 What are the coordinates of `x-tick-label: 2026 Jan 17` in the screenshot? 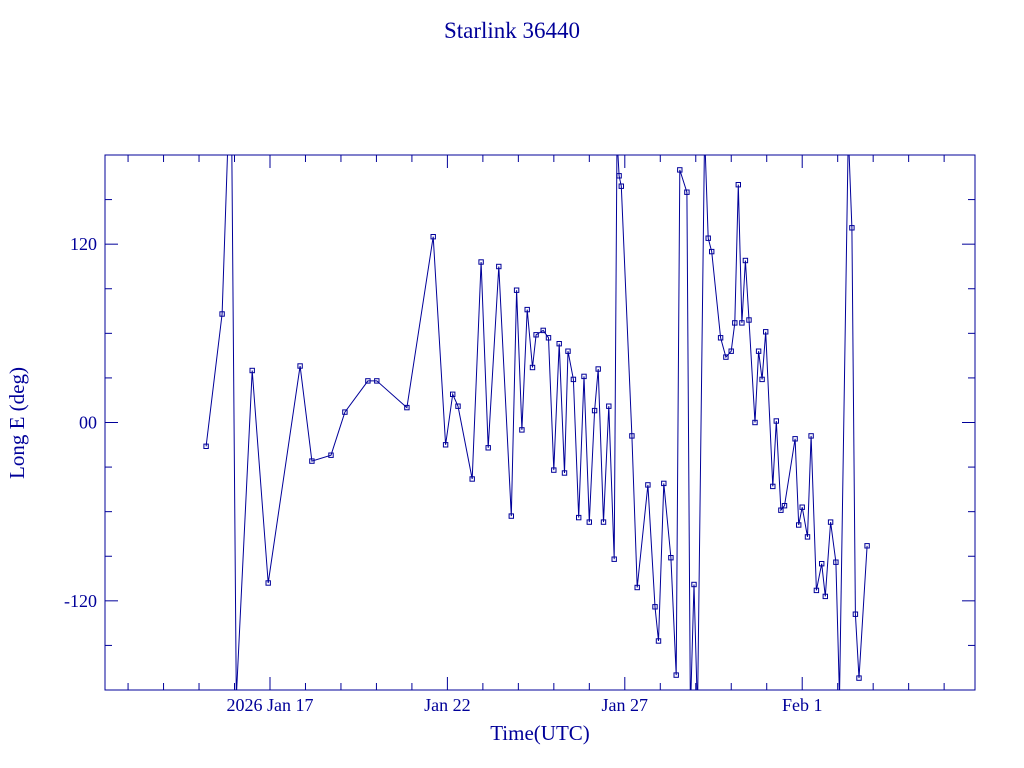 It's located at (269, 705).